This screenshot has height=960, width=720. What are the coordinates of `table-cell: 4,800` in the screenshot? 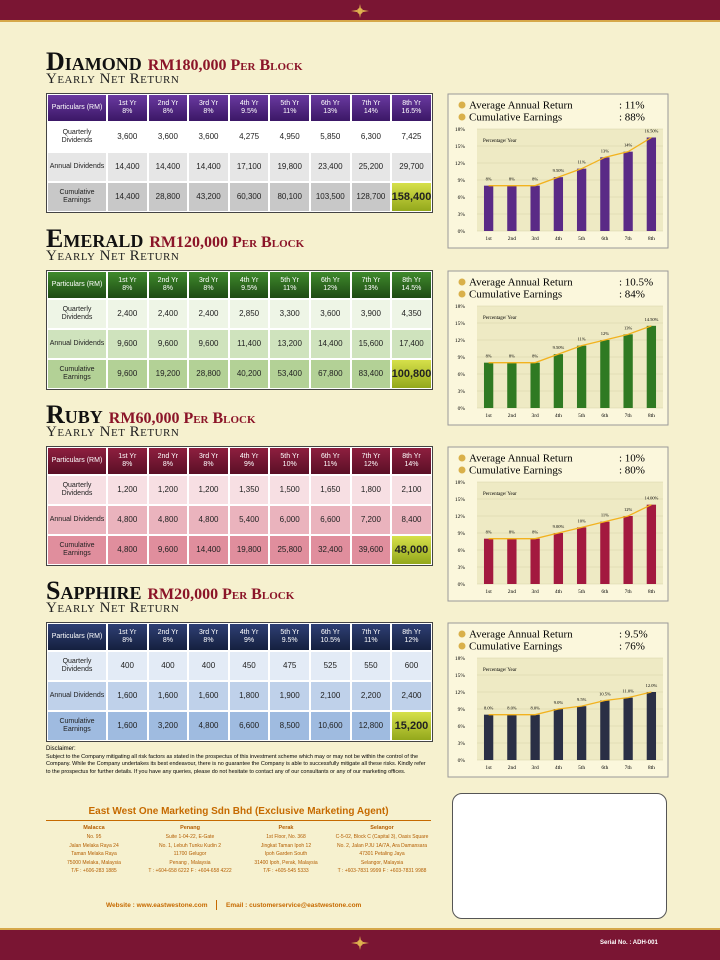 It's located at (208, 726).